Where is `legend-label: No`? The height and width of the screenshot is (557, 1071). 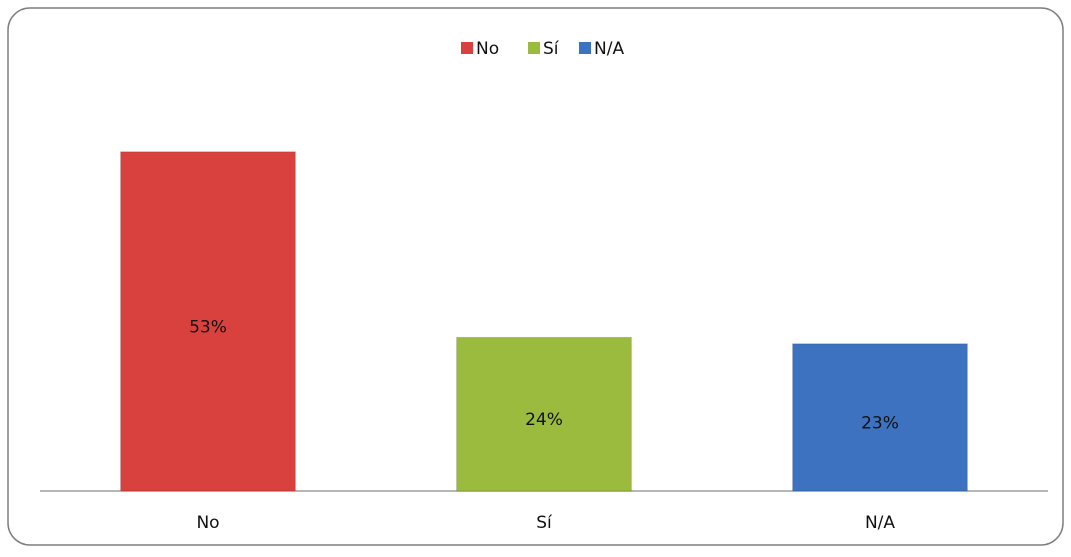
legend-label: No is located at coordinates (487, 49).